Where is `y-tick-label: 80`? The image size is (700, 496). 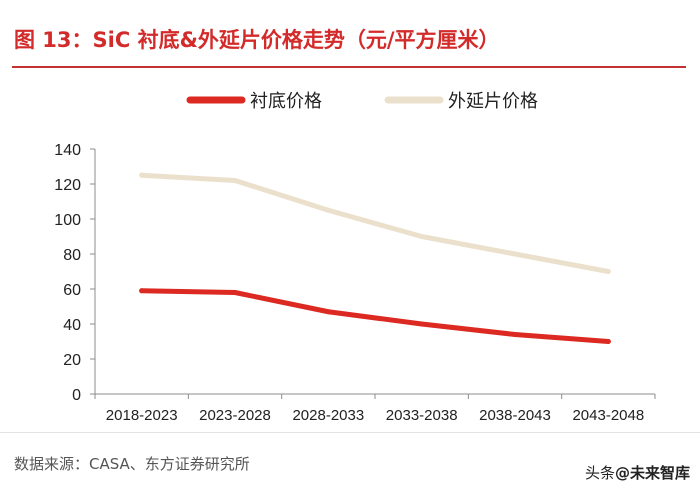 y-tick-label: 80 is located at coordinates (72, 255).